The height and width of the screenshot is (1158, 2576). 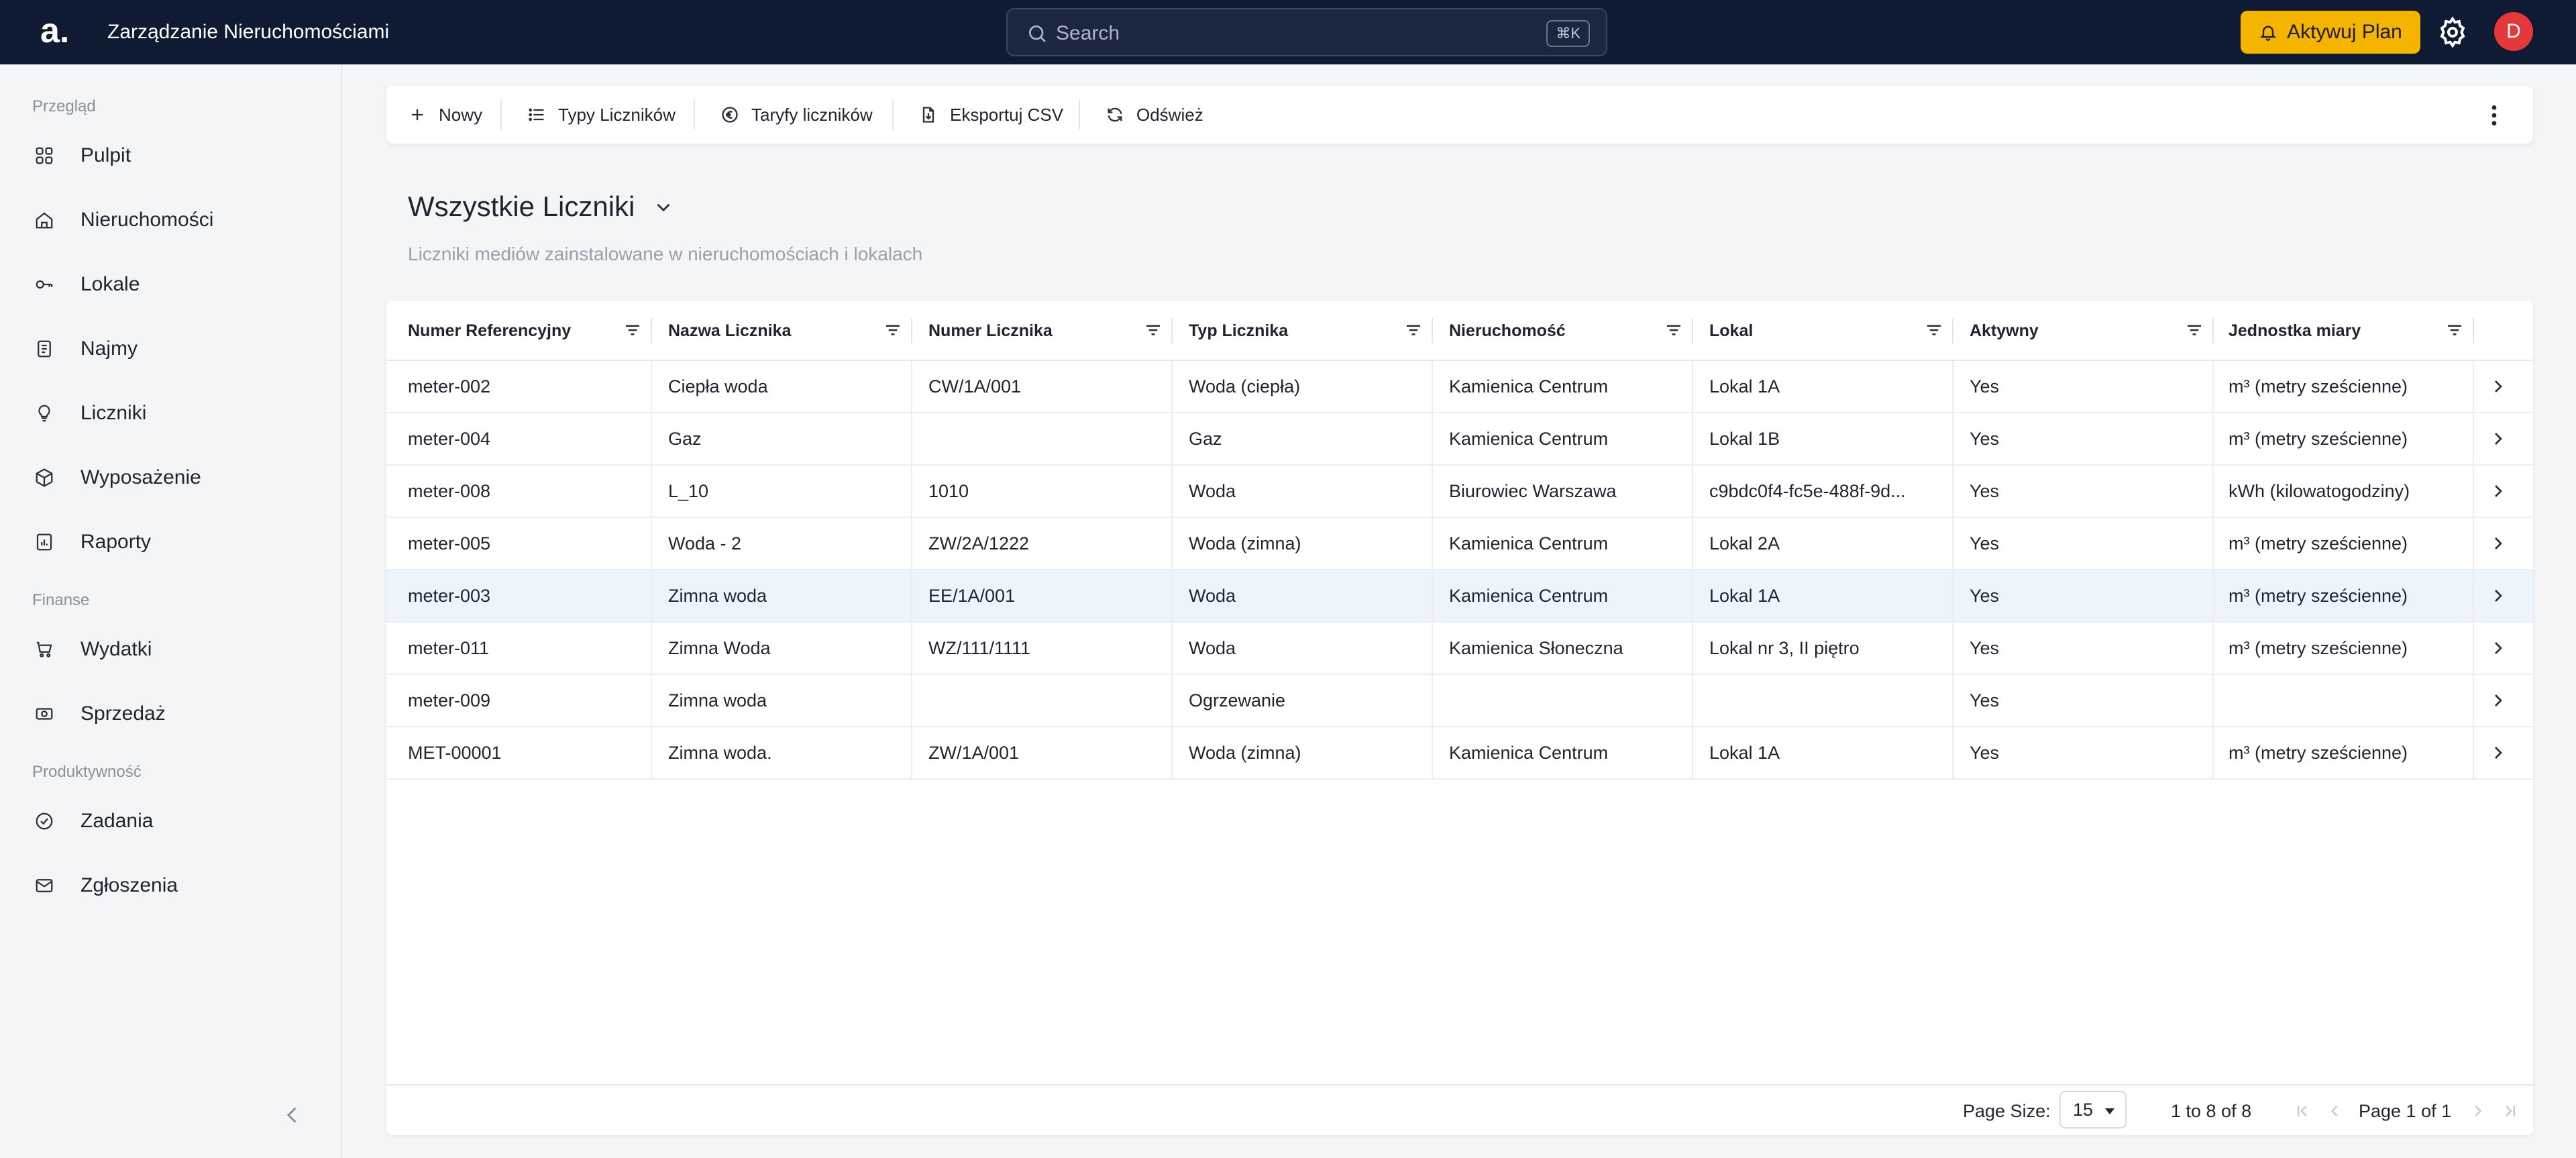 What do you see at coordinates (1169, 114) in the screenshot?
I see `refresh-label: Odśwież` at bounding box center [1169, 114].